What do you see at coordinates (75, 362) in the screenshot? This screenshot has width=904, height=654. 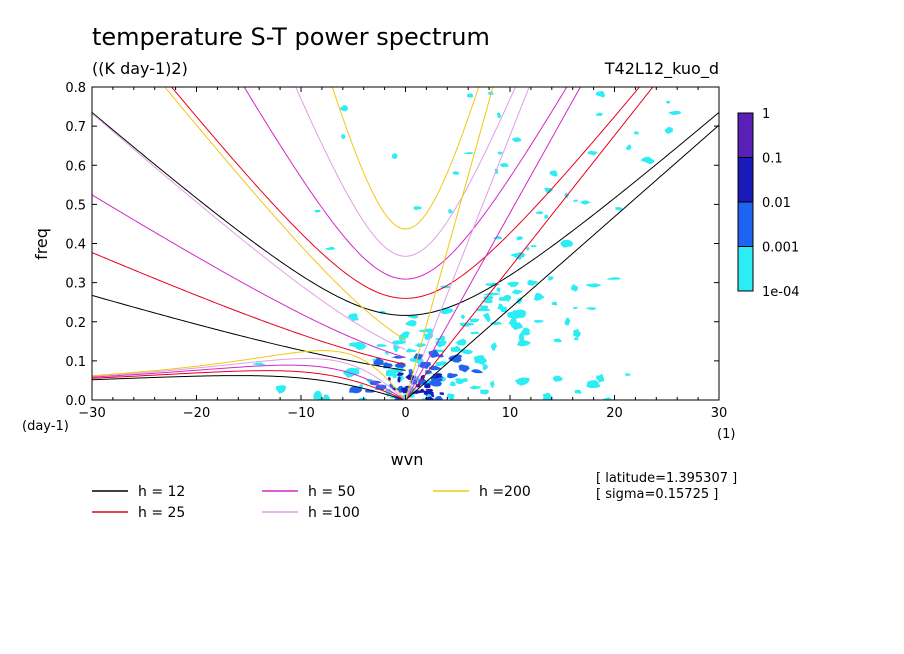 I see `y-tick-label: 0.1` at bounding box center [75, 362].